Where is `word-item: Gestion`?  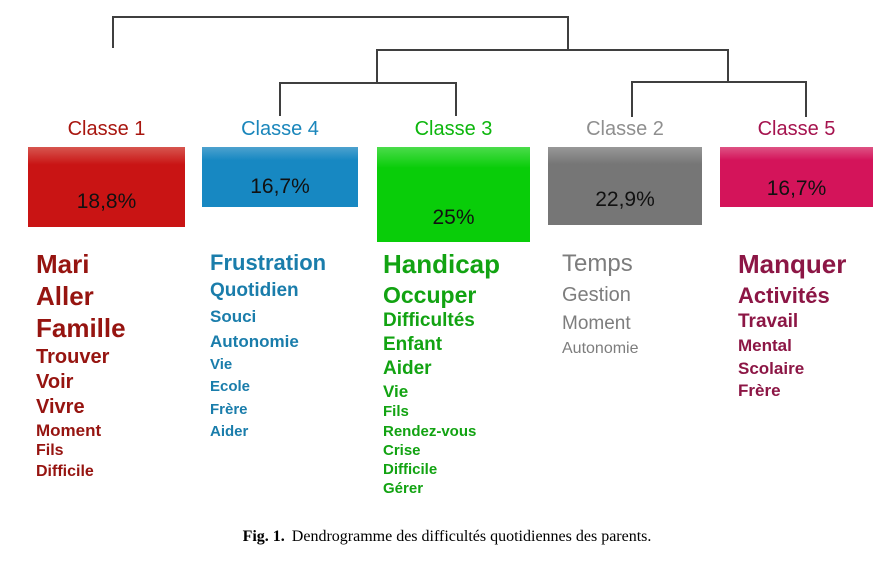
word-item: Gestion is located at coordinates (596, 294).